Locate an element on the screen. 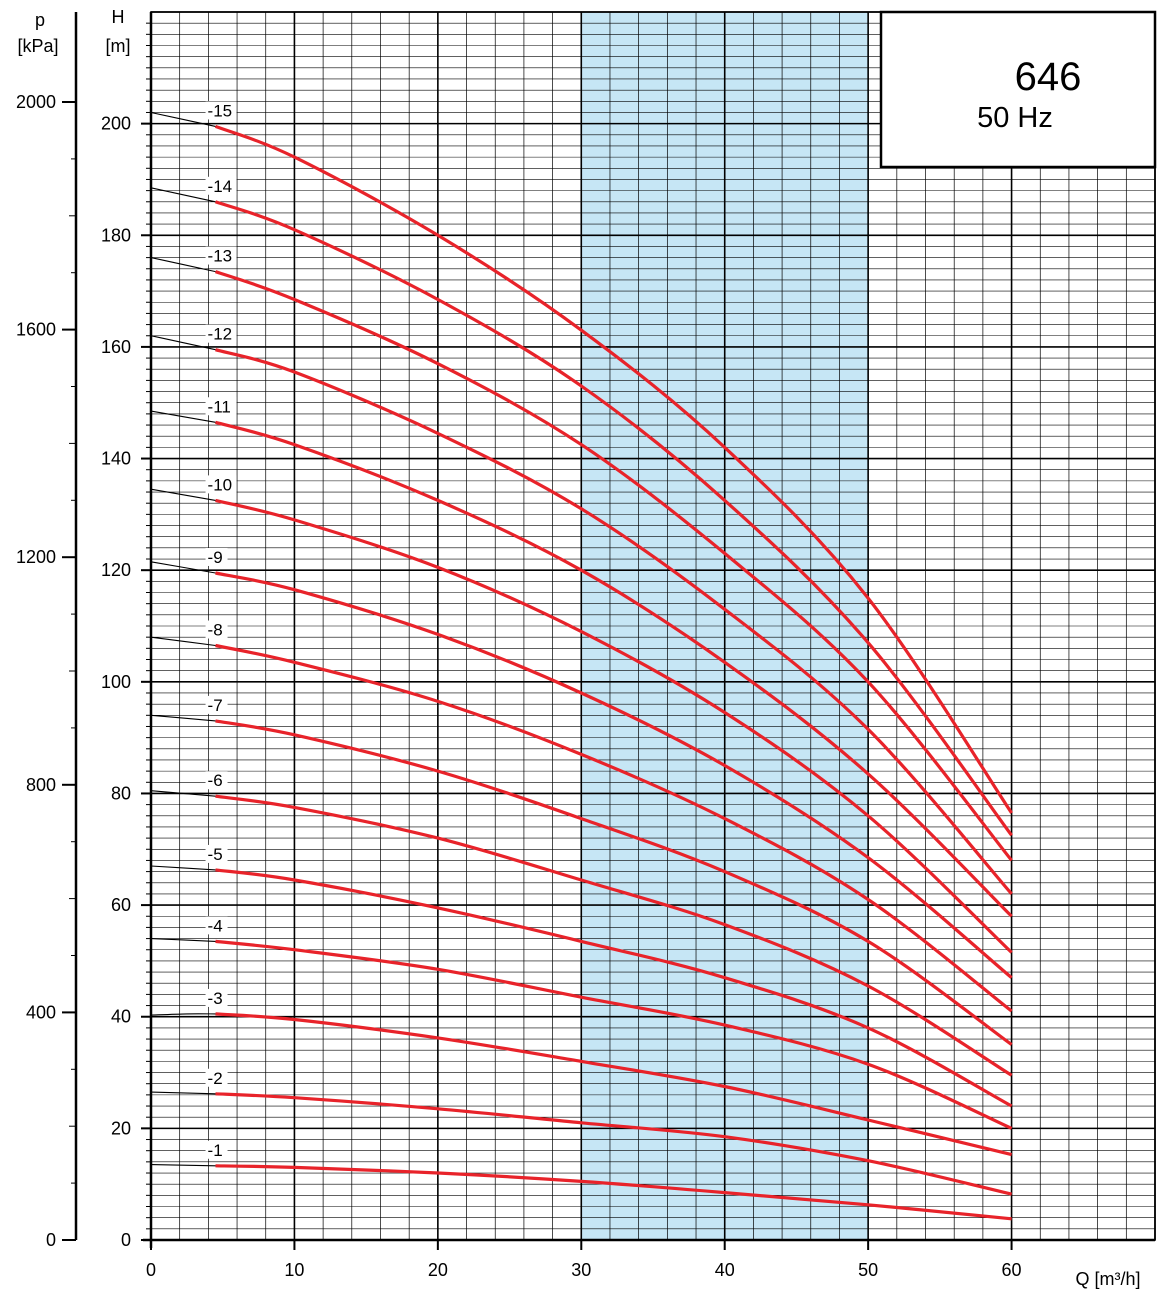  y-tick-label: 60 is located at coordinates (121, 905).